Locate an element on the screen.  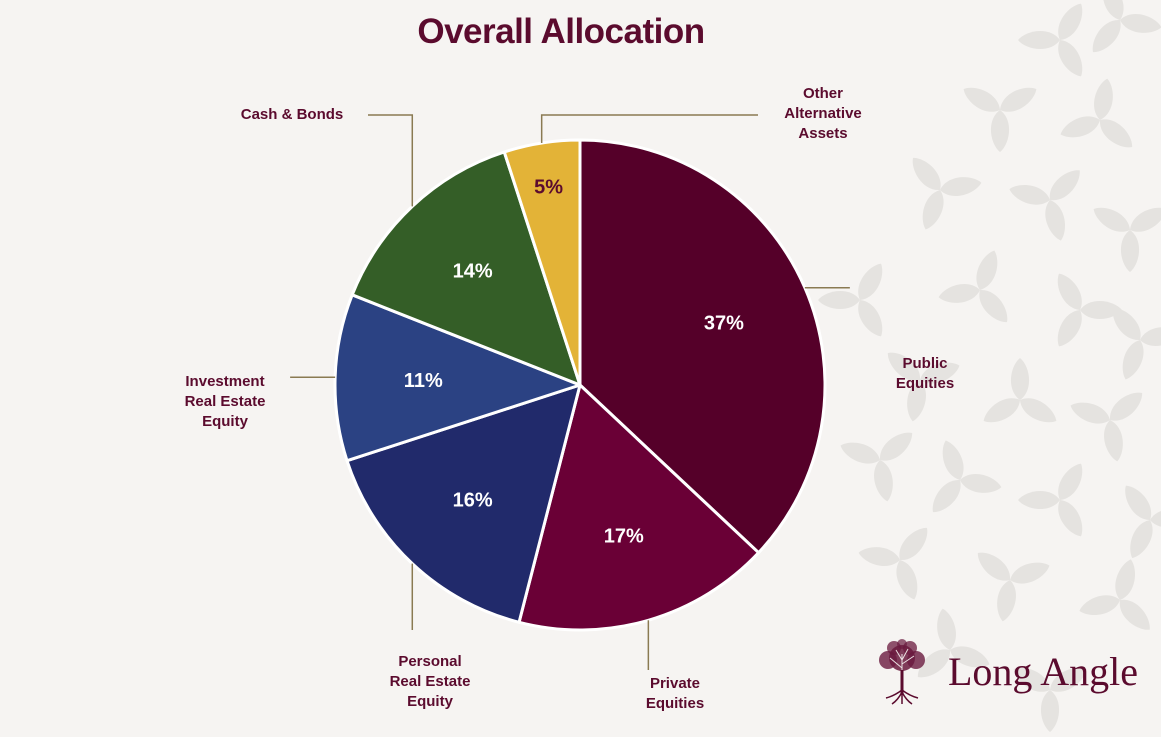
category-label-other-alternative-assets: Other Alternative Assets is located at coordinates (823, 113).